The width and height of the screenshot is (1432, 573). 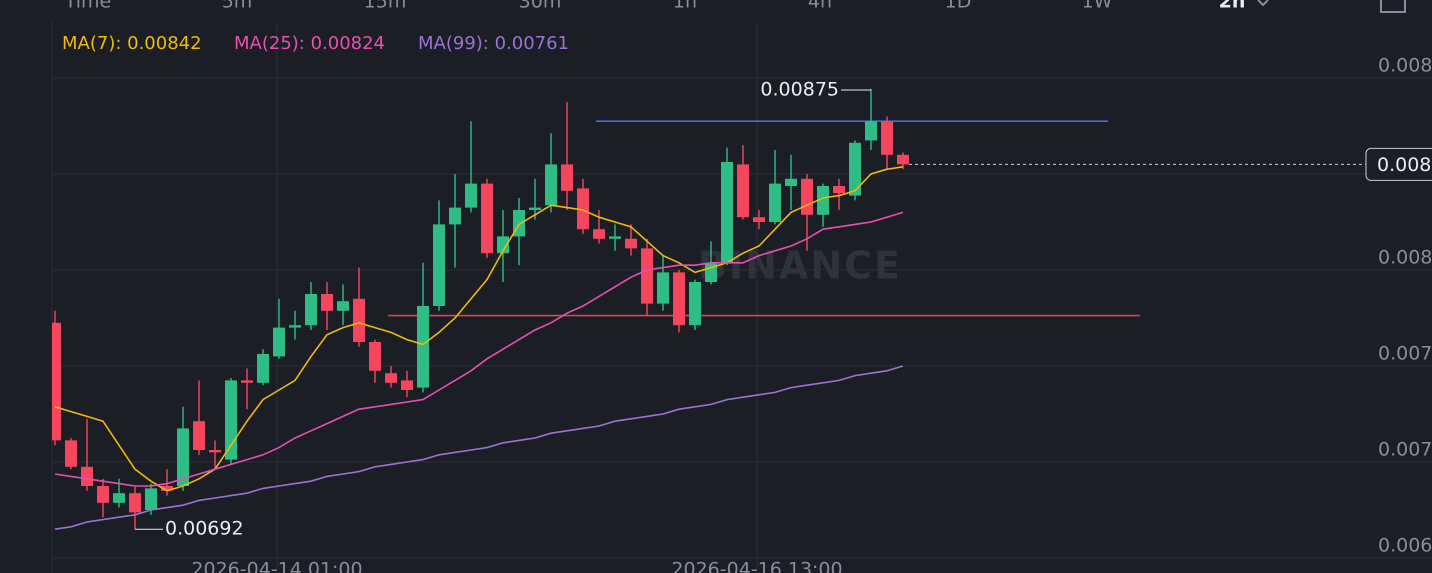 I want to click on interval-tab: 5m, so click(x=237, y=6).